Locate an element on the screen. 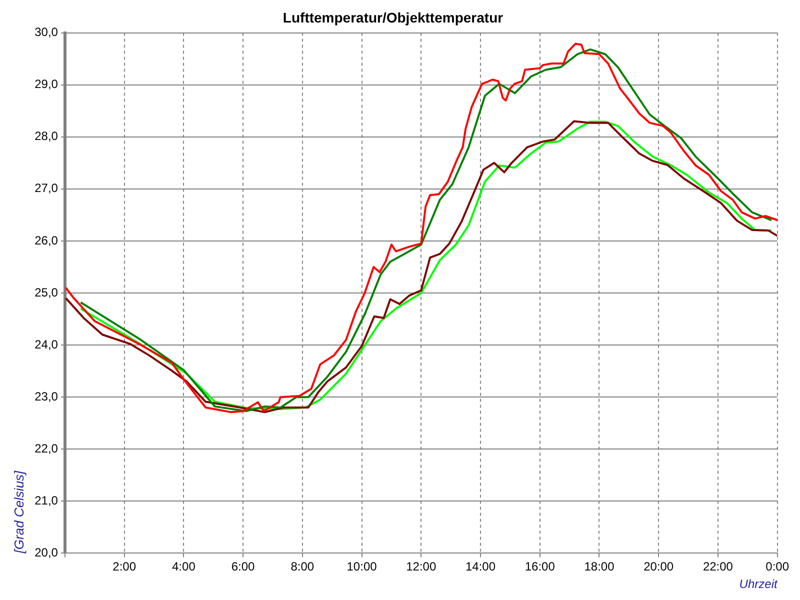 The width and height of the screenshot is (800, 600). x-tick-label: 14:00 is located at coordinates (480, 567).